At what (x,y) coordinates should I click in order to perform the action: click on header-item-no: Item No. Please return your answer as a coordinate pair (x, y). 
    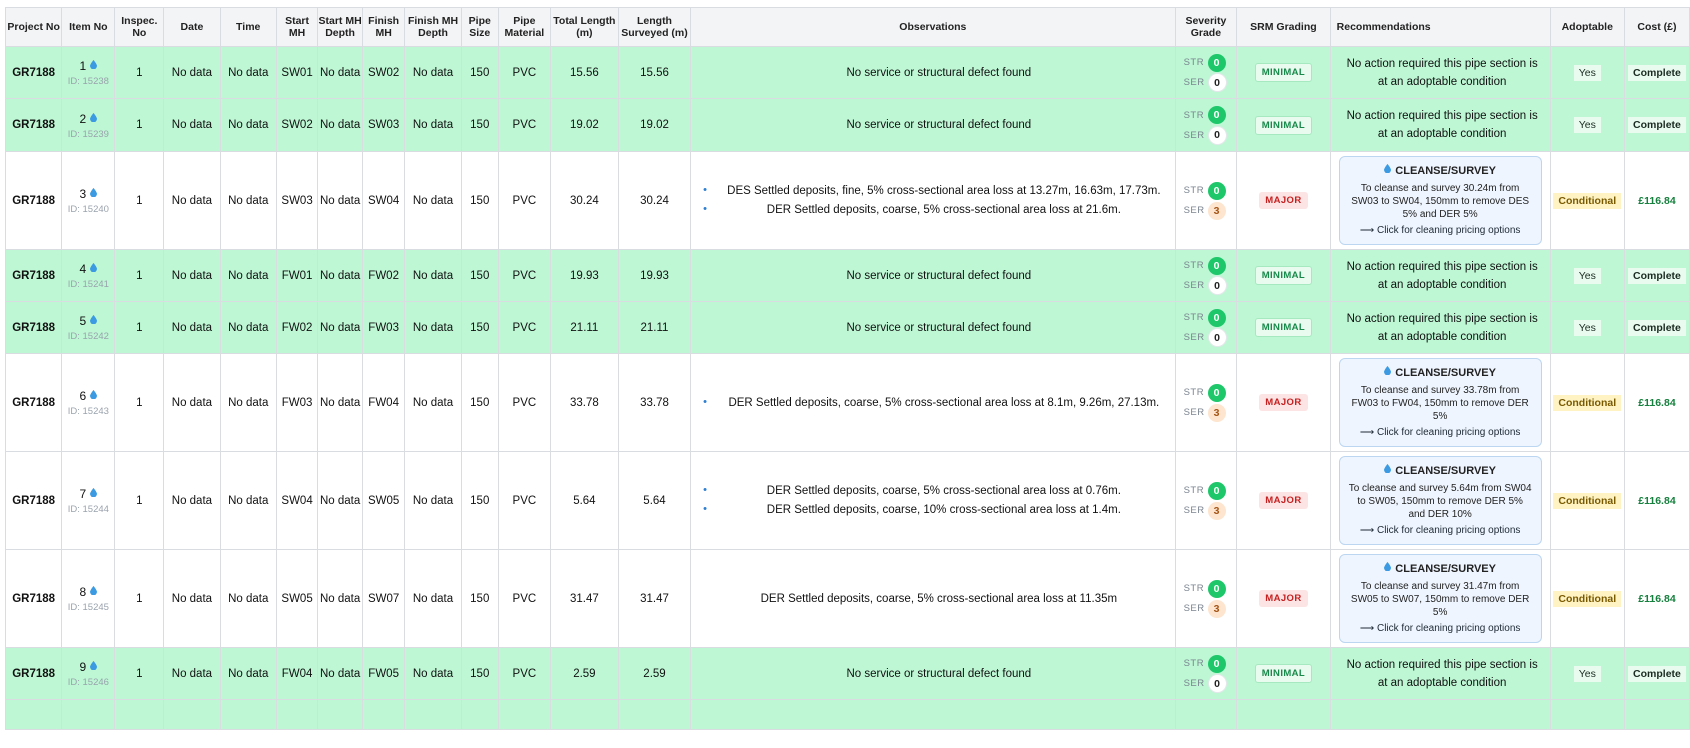
    Looking at the image, I should click on (88, 27).